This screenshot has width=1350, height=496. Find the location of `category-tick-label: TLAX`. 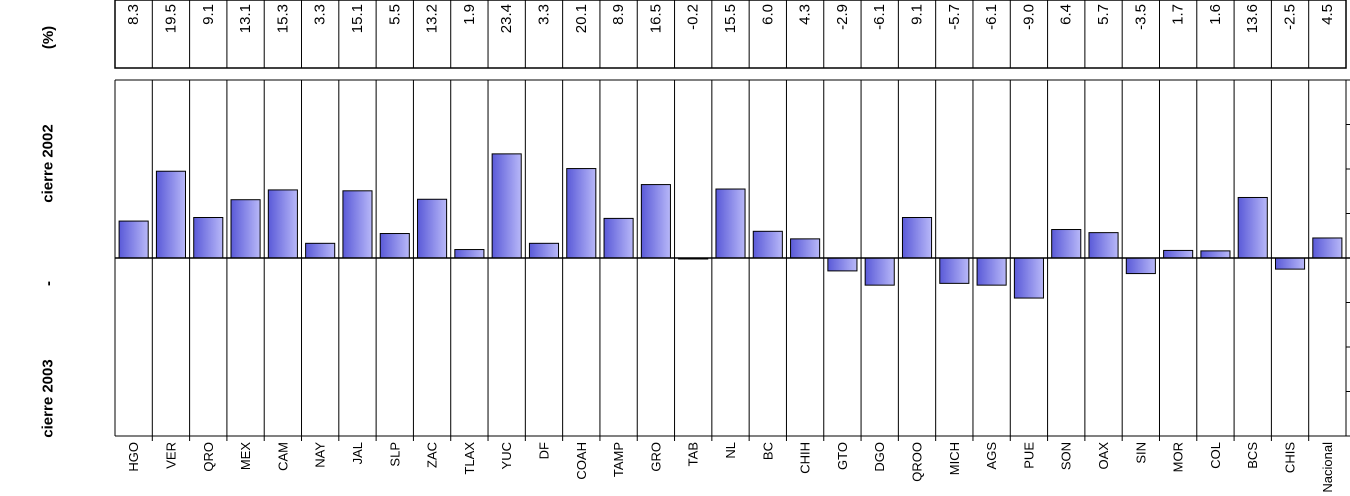

category-tick-label: TLAX is located at coordinates (469, 458).